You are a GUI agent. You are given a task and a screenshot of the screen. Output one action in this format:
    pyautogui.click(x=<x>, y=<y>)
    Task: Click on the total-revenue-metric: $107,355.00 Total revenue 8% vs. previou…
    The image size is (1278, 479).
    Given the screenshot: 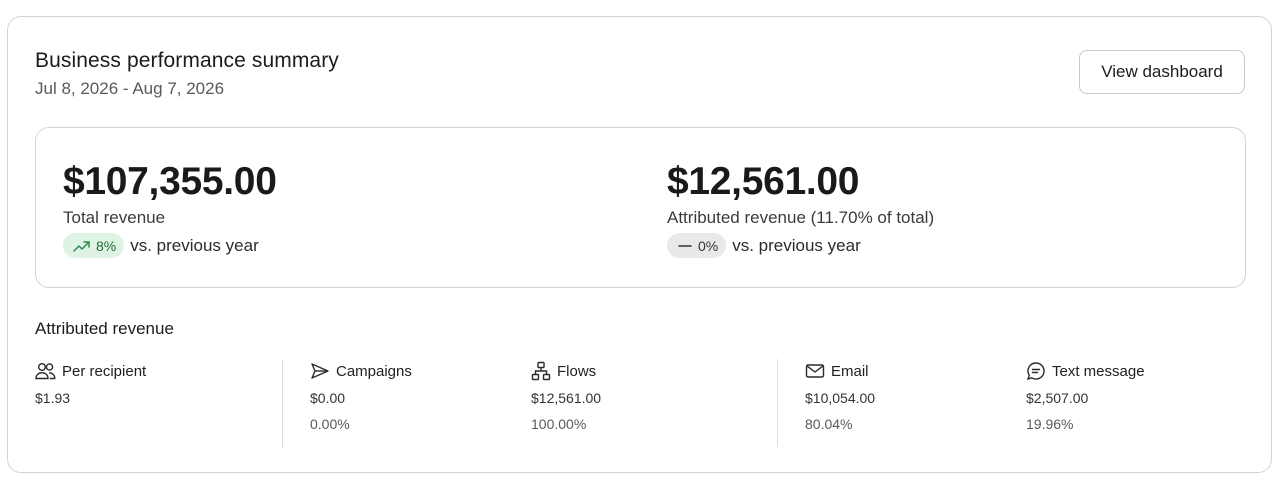 What is the action you would take?
    pyautogui.click(x=170, y=209)
    